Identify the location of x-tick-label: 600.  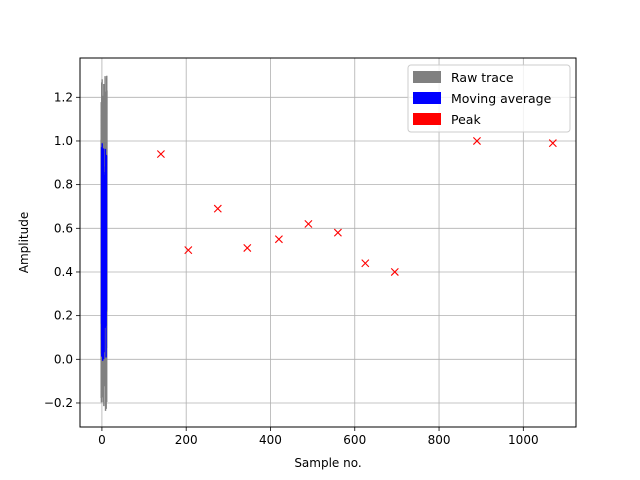
(354, 440).